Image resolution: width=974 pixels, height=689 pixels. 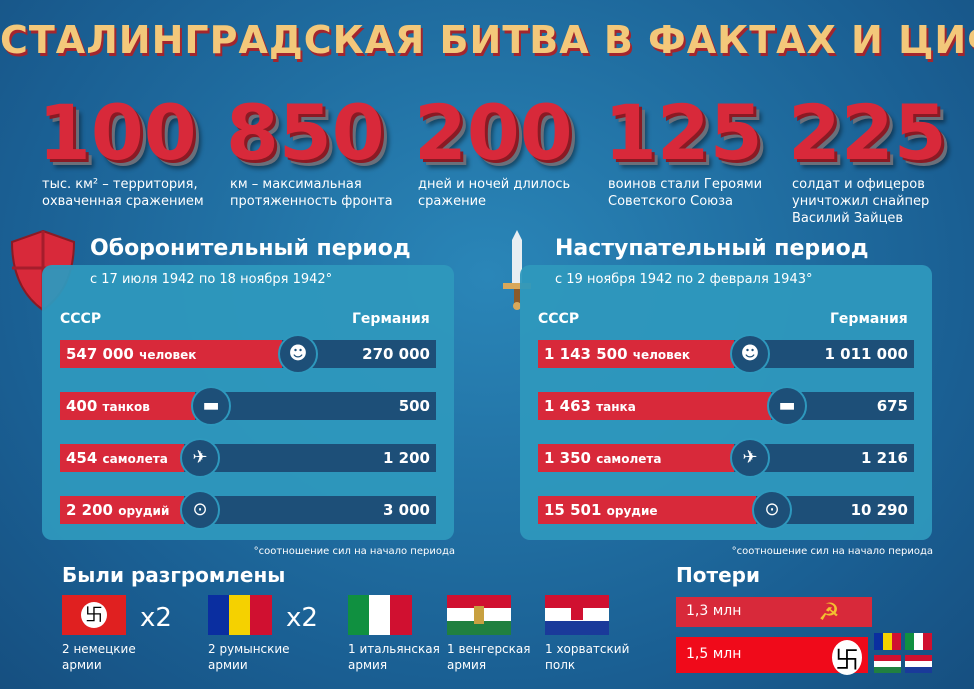 What do you see at coordinates (249, 657) in the screenshot?
I see `defeated-label: 2 румынские армии` at bounding box center [249, 657].